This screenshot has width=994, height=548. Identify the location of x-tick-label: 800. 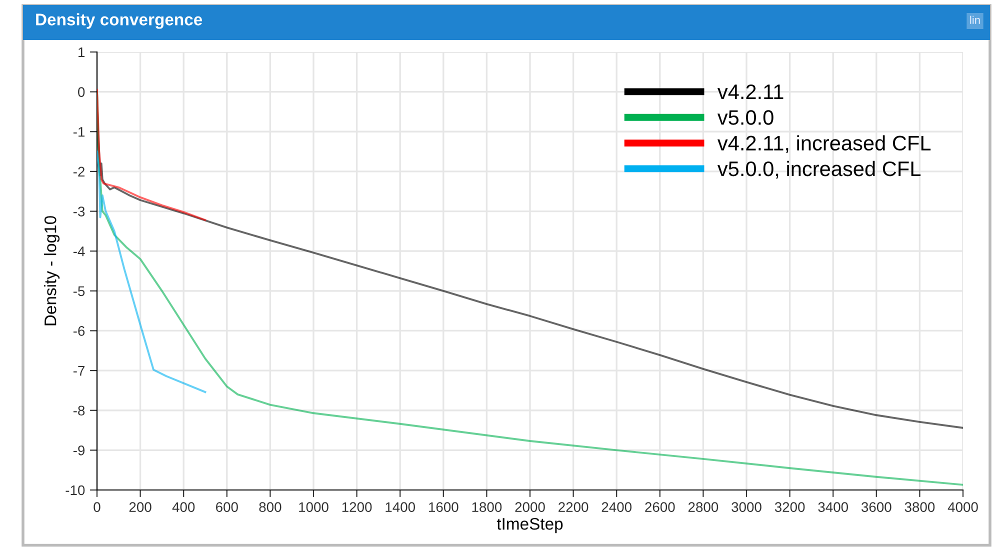
(270, 507).